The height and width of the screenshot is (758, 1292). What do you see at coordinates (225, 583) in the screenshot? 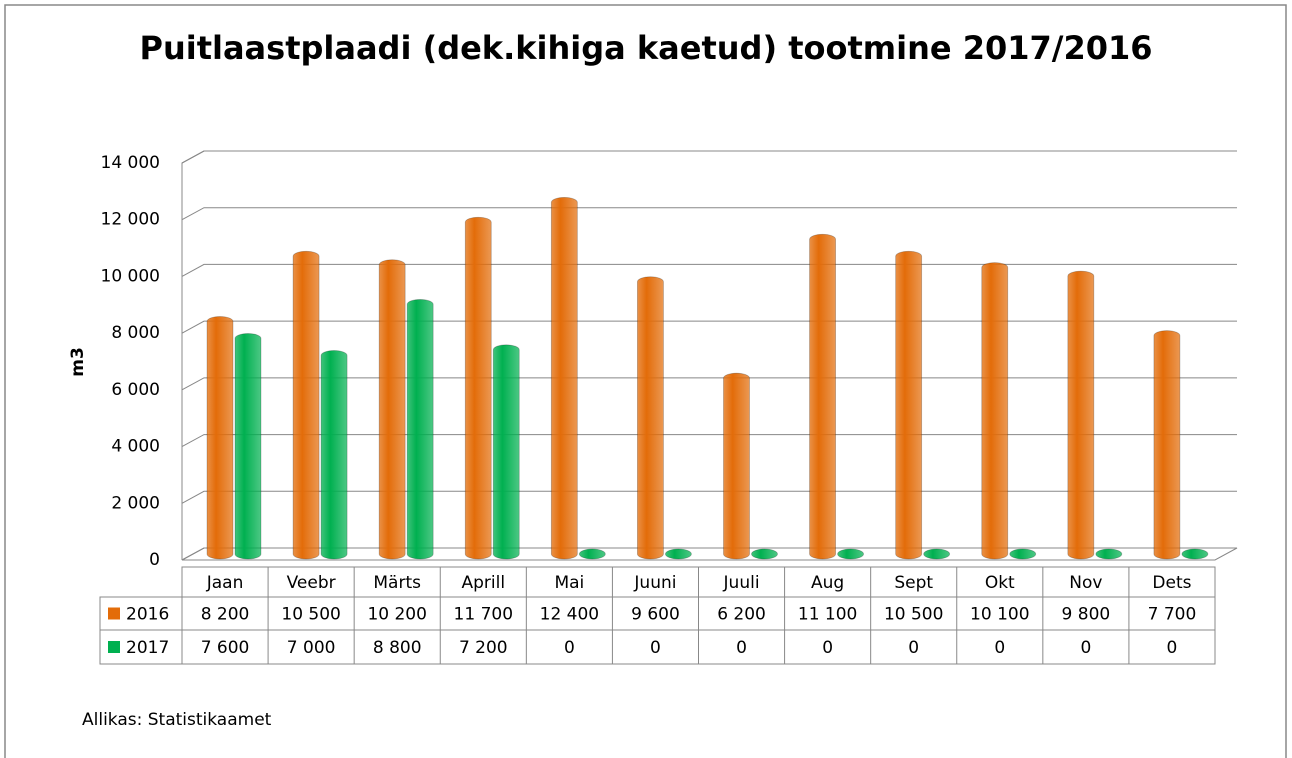
I see `x-tick-label: Jaan` at bounding box center [225, 583].